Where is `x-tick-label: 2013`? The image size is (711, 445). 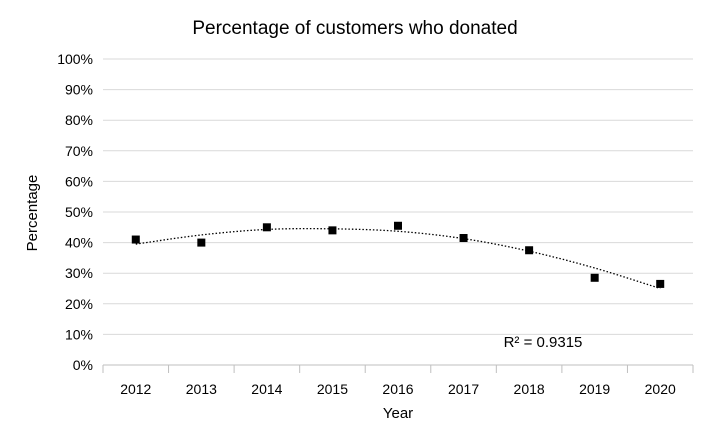
x-tick-label: 2013 is located at coordinates (201, 389).